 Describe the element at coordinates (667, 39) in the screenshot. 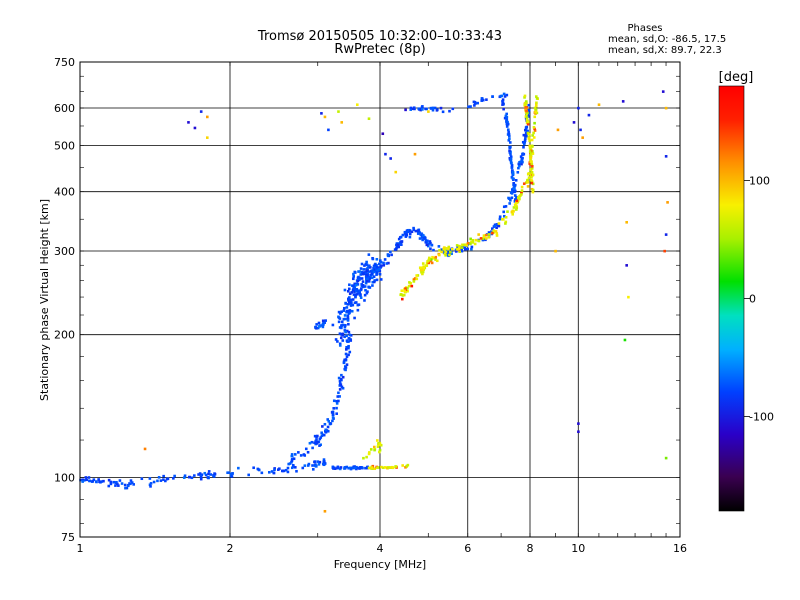

I see `phases-o-stats: mean, sd,O: -86.5, 17.5` at that location.